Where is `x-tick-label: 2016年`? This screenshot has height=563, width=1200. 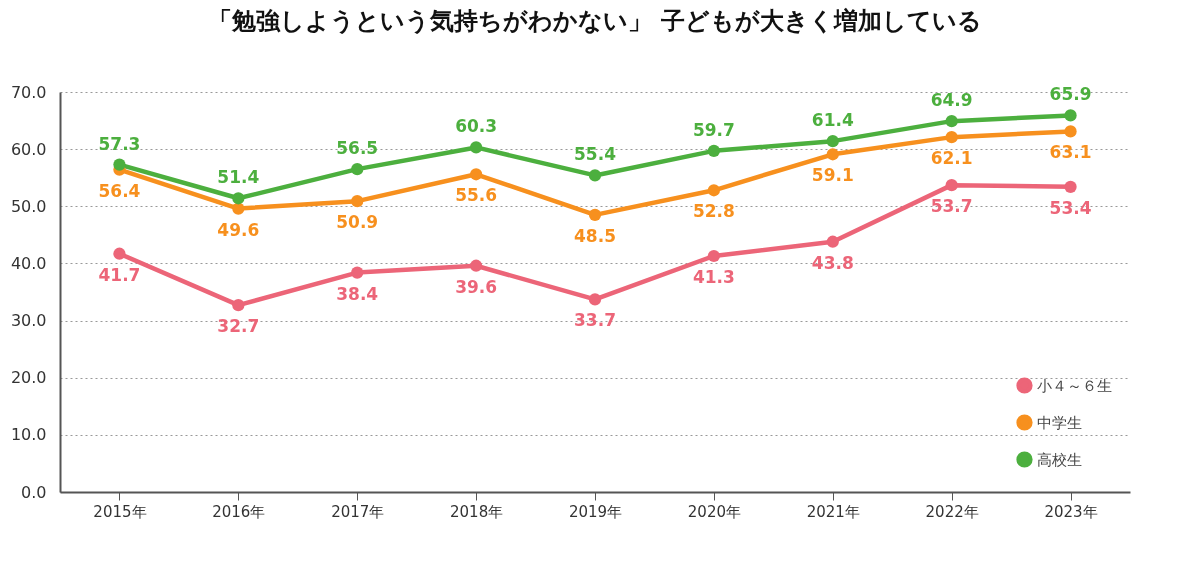 x-tick-label: 2016年 is located at coordinates (239, 511).